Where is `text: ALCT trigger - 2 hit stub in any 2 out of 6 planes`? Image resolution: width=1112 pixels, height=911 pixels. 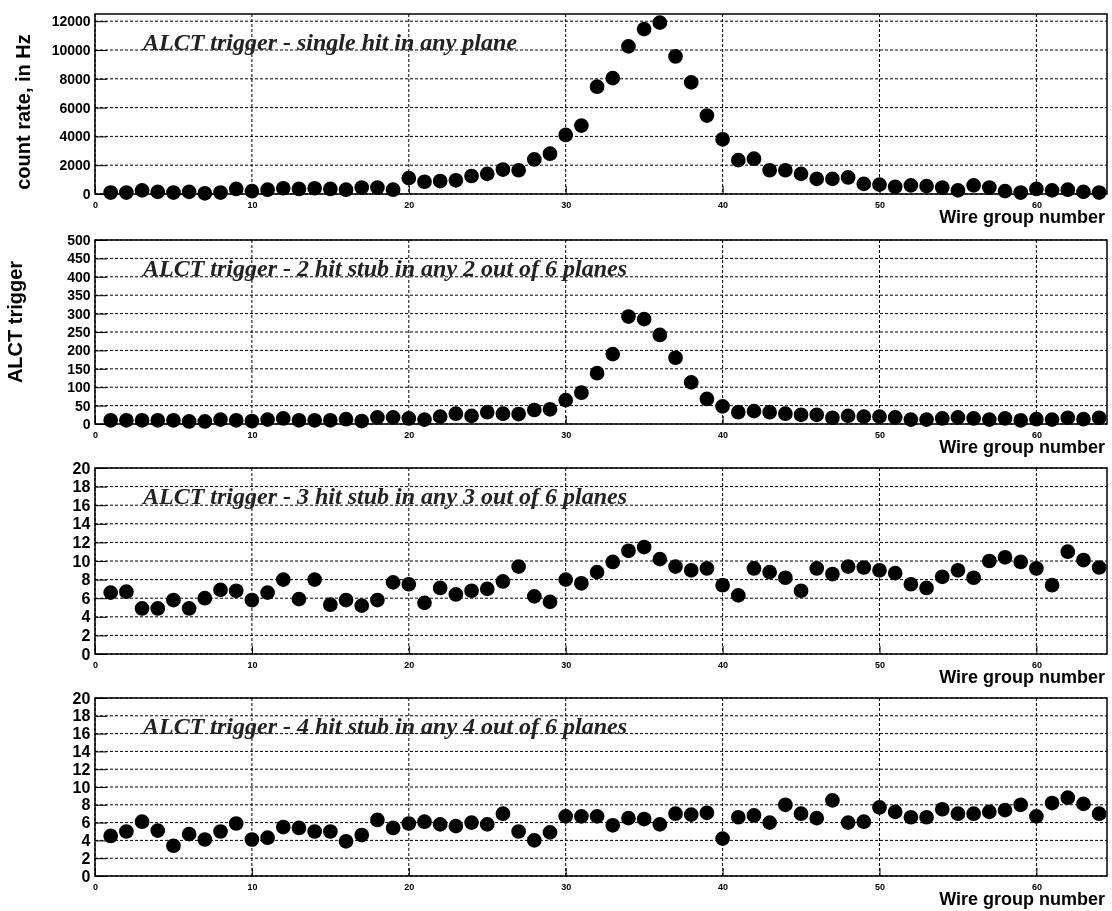 text: ALCT trigger - 2 hit stub in any 2 out of 6 planes is located at coordinates (384, 268).